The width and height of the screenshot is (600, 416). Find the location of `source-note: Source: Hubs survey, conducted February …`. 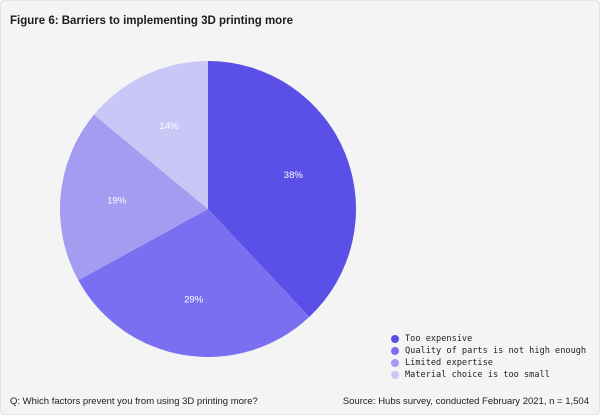

source-note: Source: Hubs survey, conducted February … is located at coordinates (465, 401).